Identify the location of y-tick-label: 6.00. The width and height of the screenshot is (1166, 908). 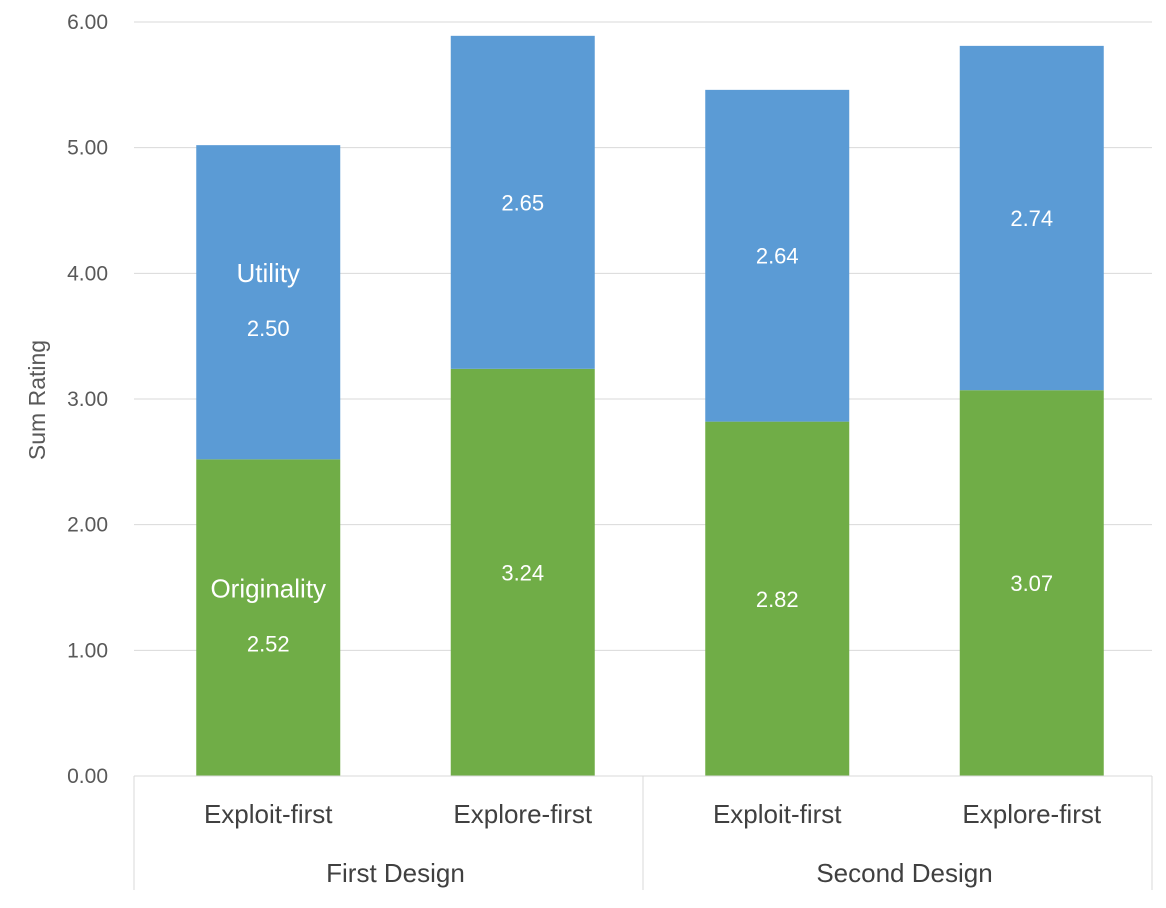
(87, 22).